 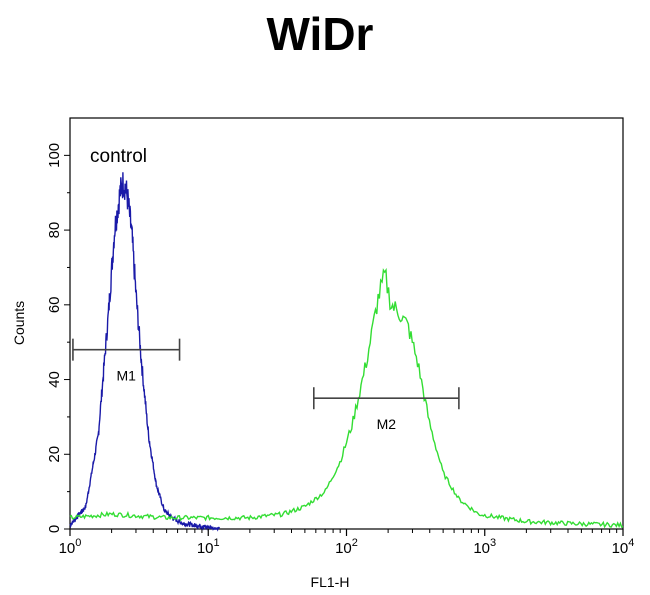 I want to click on x-tick-exponent: 0, so click(x=78, y=543).